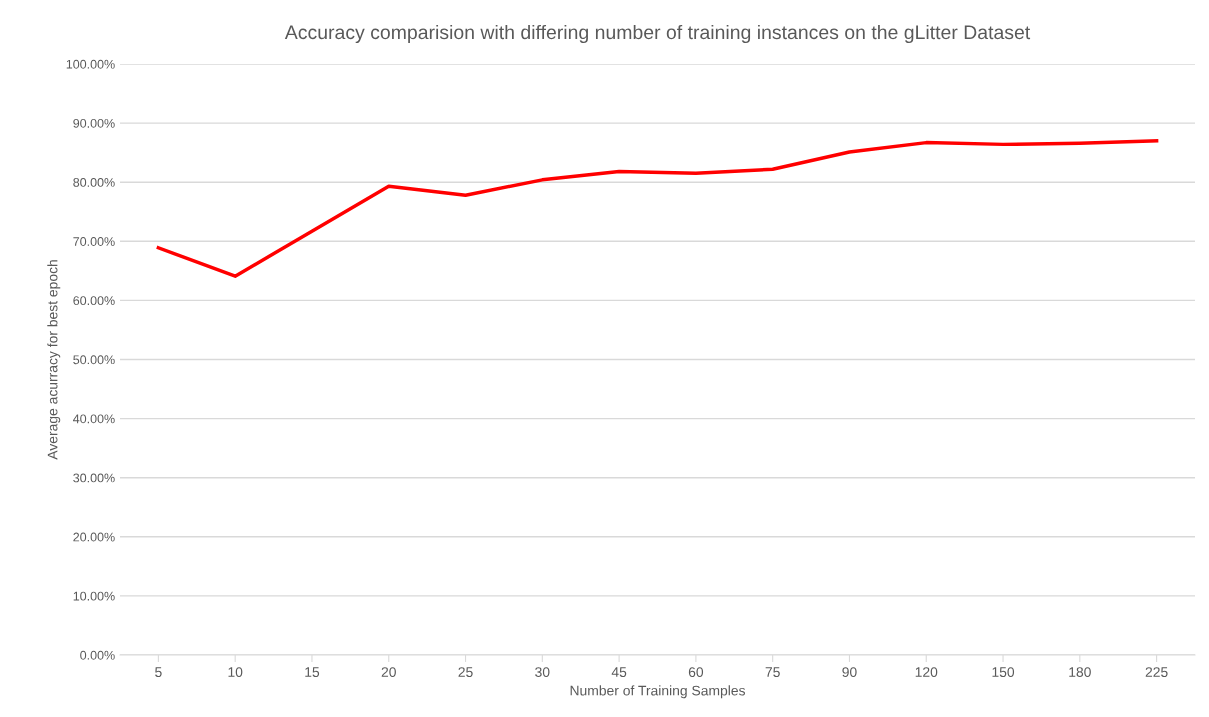  What do you see at coordinates (1003, 672) in the screenshot?
I see `x-tick-label: 150` at bounding box center [1003, 672].